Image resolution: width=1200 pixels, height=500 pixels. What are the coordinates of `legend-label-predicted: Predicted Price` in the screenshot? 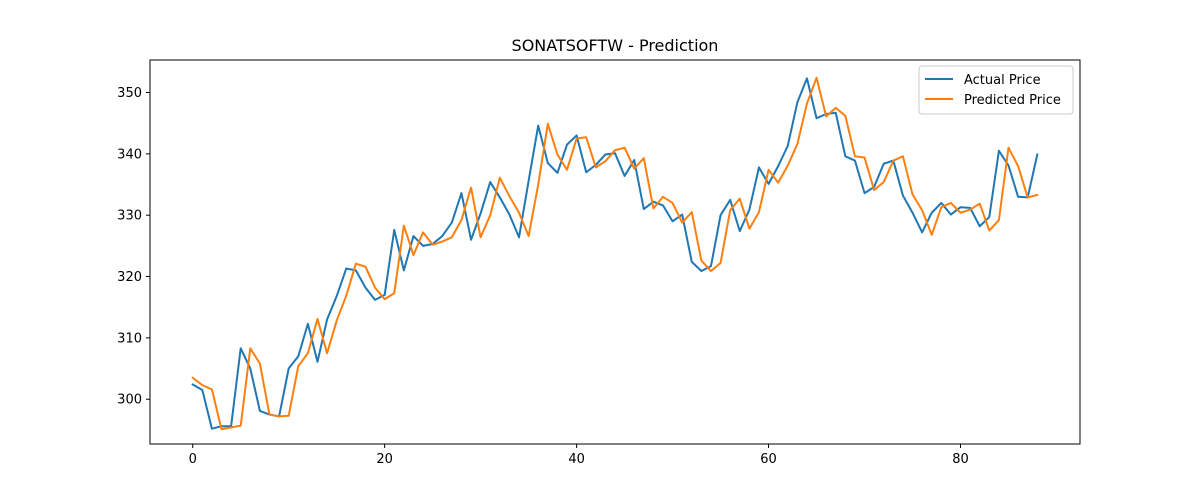 It's located at (1012, 100).